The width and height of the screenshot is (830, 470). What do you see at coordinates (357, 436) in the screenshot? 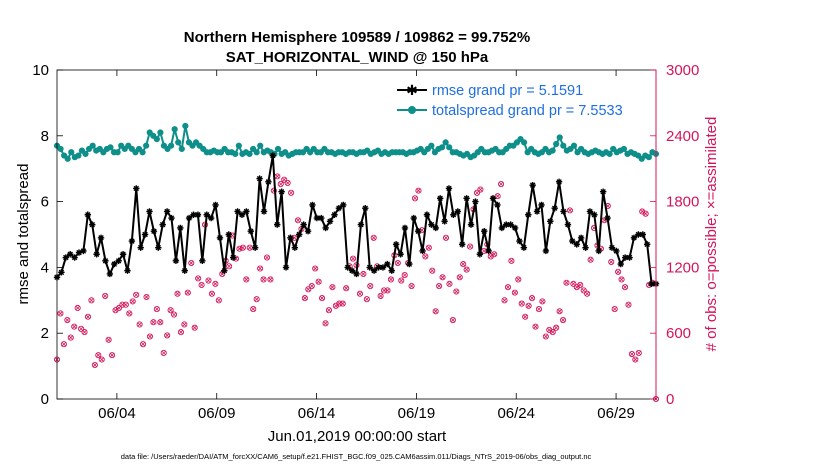
I see `x-axis-label: Jun.01,2019 00:00:00 start` at bounding box center [357, 436].